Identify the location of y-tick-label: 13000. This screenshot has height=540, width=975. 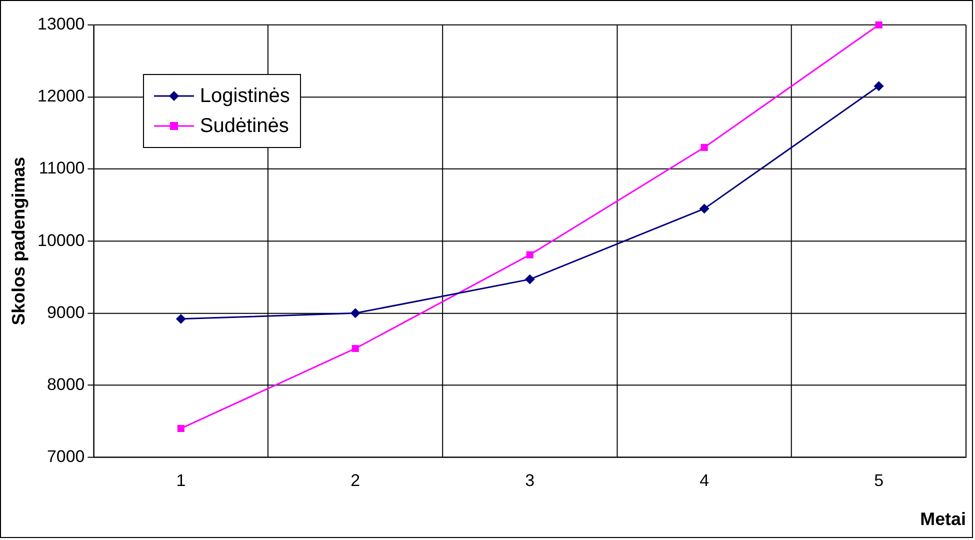
(61, 24).